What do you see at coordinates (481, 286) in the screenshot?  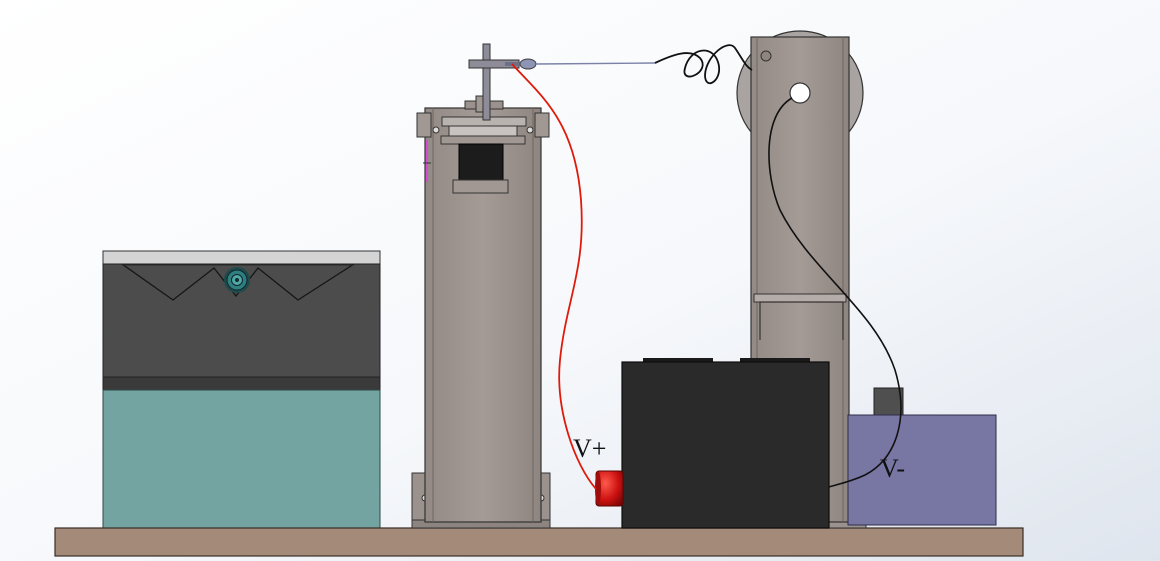 I see `left-column` at bounding box center [481, 286].